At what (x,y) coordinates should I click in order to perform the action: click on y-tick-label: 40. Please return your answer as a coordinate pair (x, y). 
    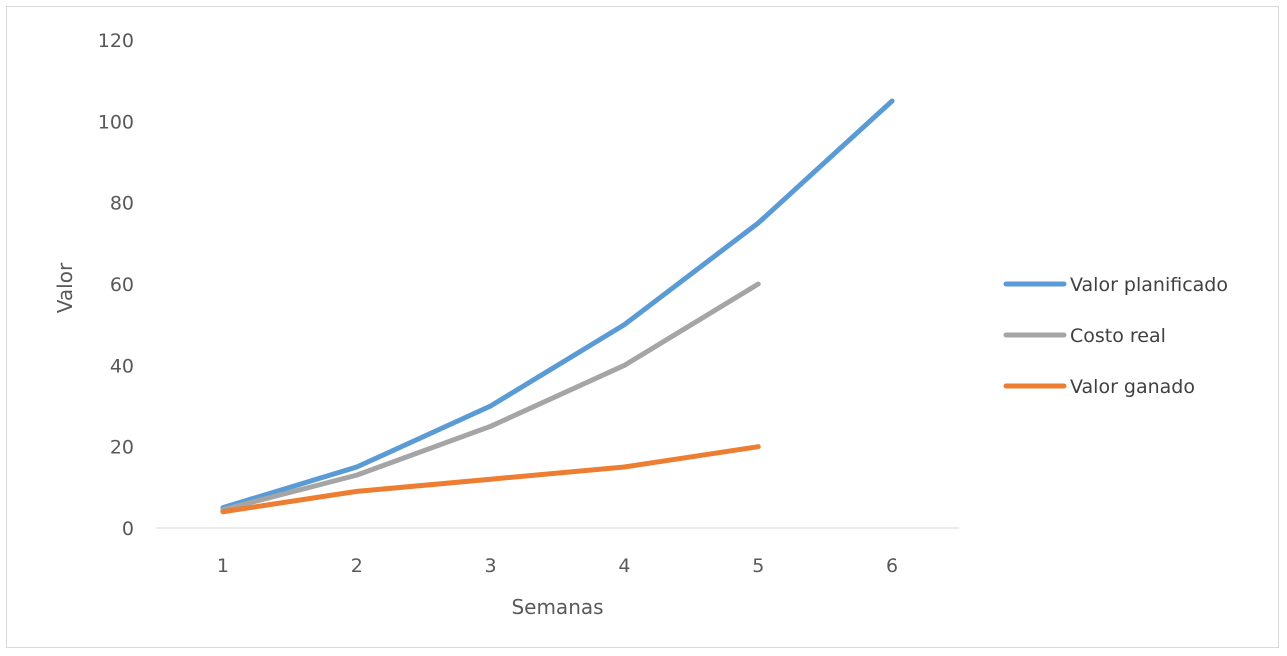
    Looking at the image, I should click on (122, 366).